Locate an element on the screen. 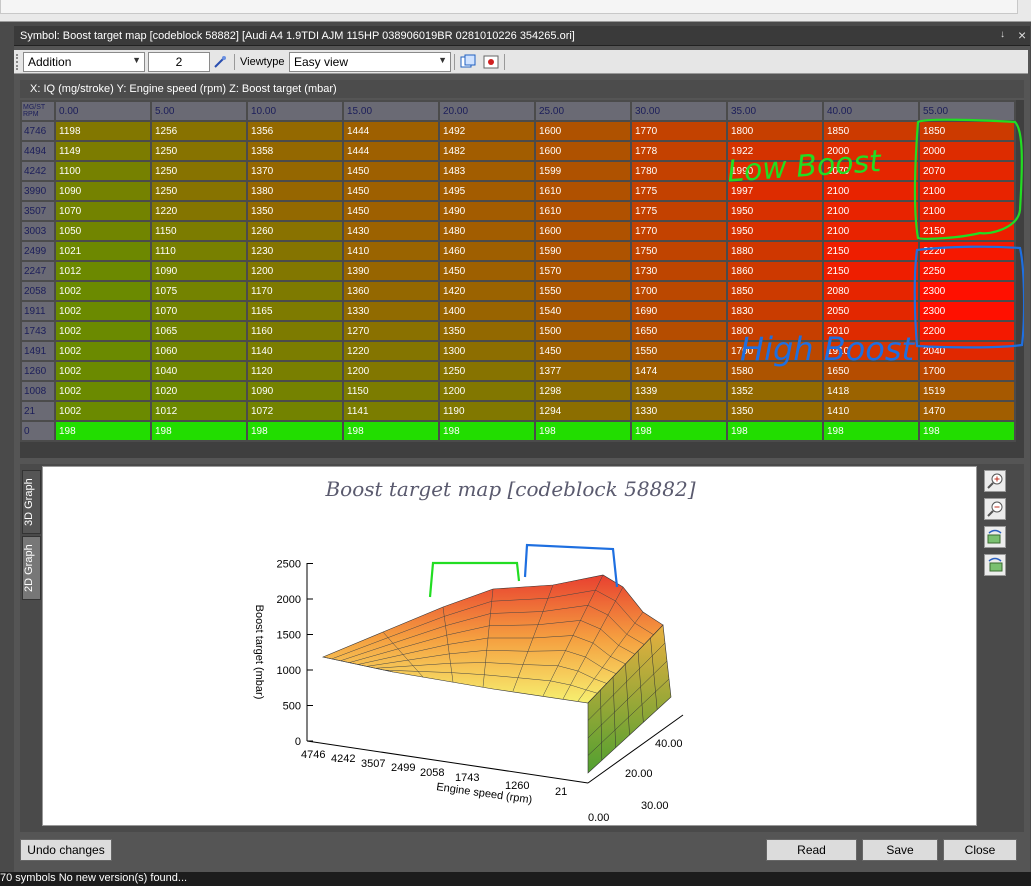 Image resolution: width=1031 pixels, height=886 pixels. row-header-rpm: 1743 is located at coordinates (38, 331).